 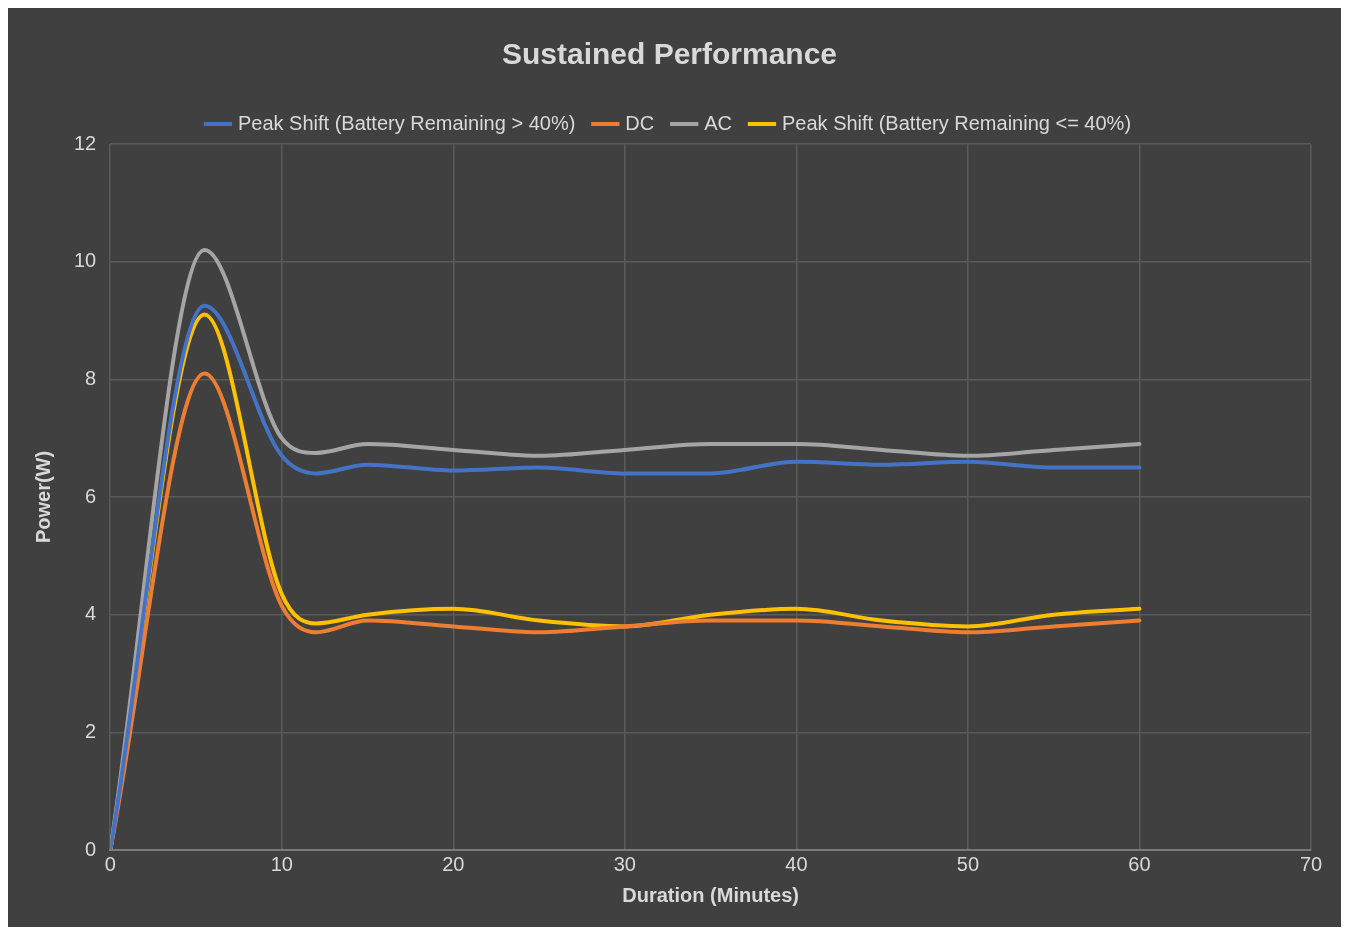 What do you see at coordinates (91, 730) in the screenshot?
I see `y-tick-label: 2` at bounding box center [91, 730].